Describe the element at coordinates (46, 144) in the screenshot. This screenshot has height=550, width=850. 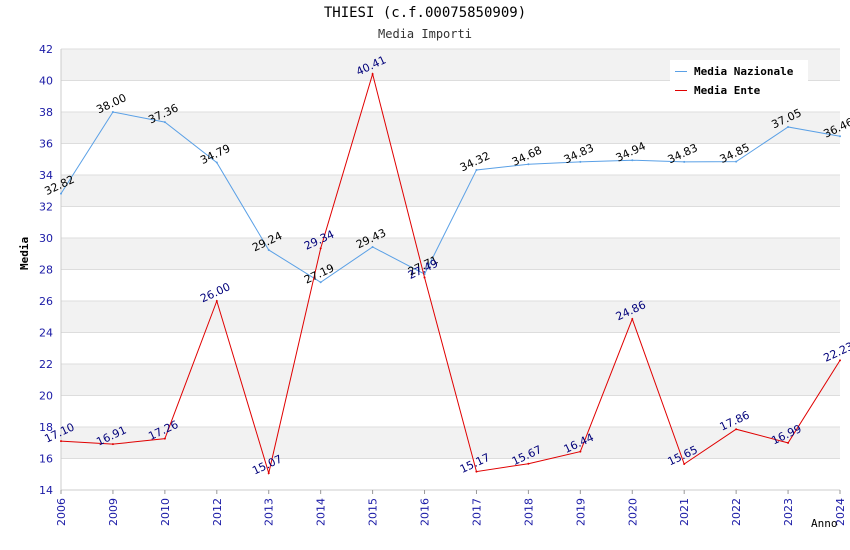
I see `y-tick-label: 36` at that location.